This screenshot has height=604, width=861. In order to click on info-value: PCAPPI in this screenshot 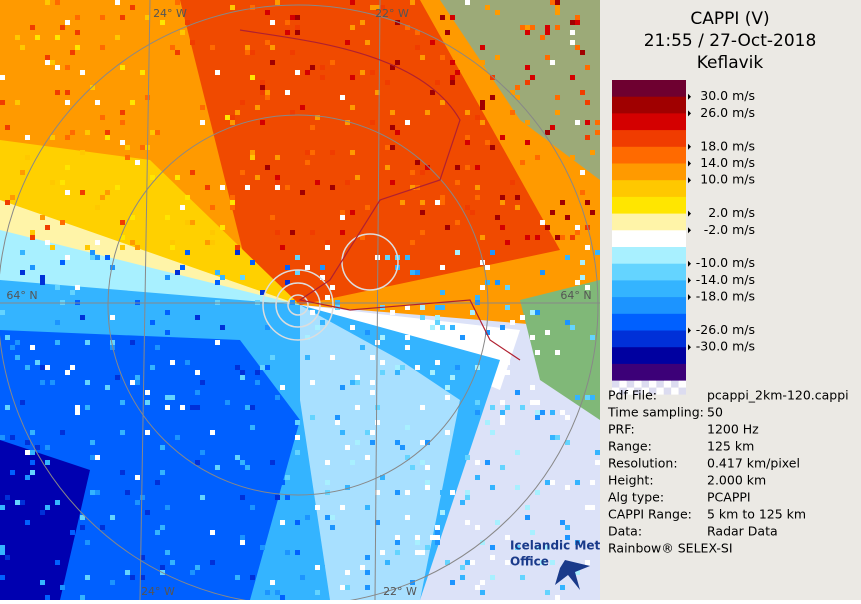, I will do `click(729, 497)`.